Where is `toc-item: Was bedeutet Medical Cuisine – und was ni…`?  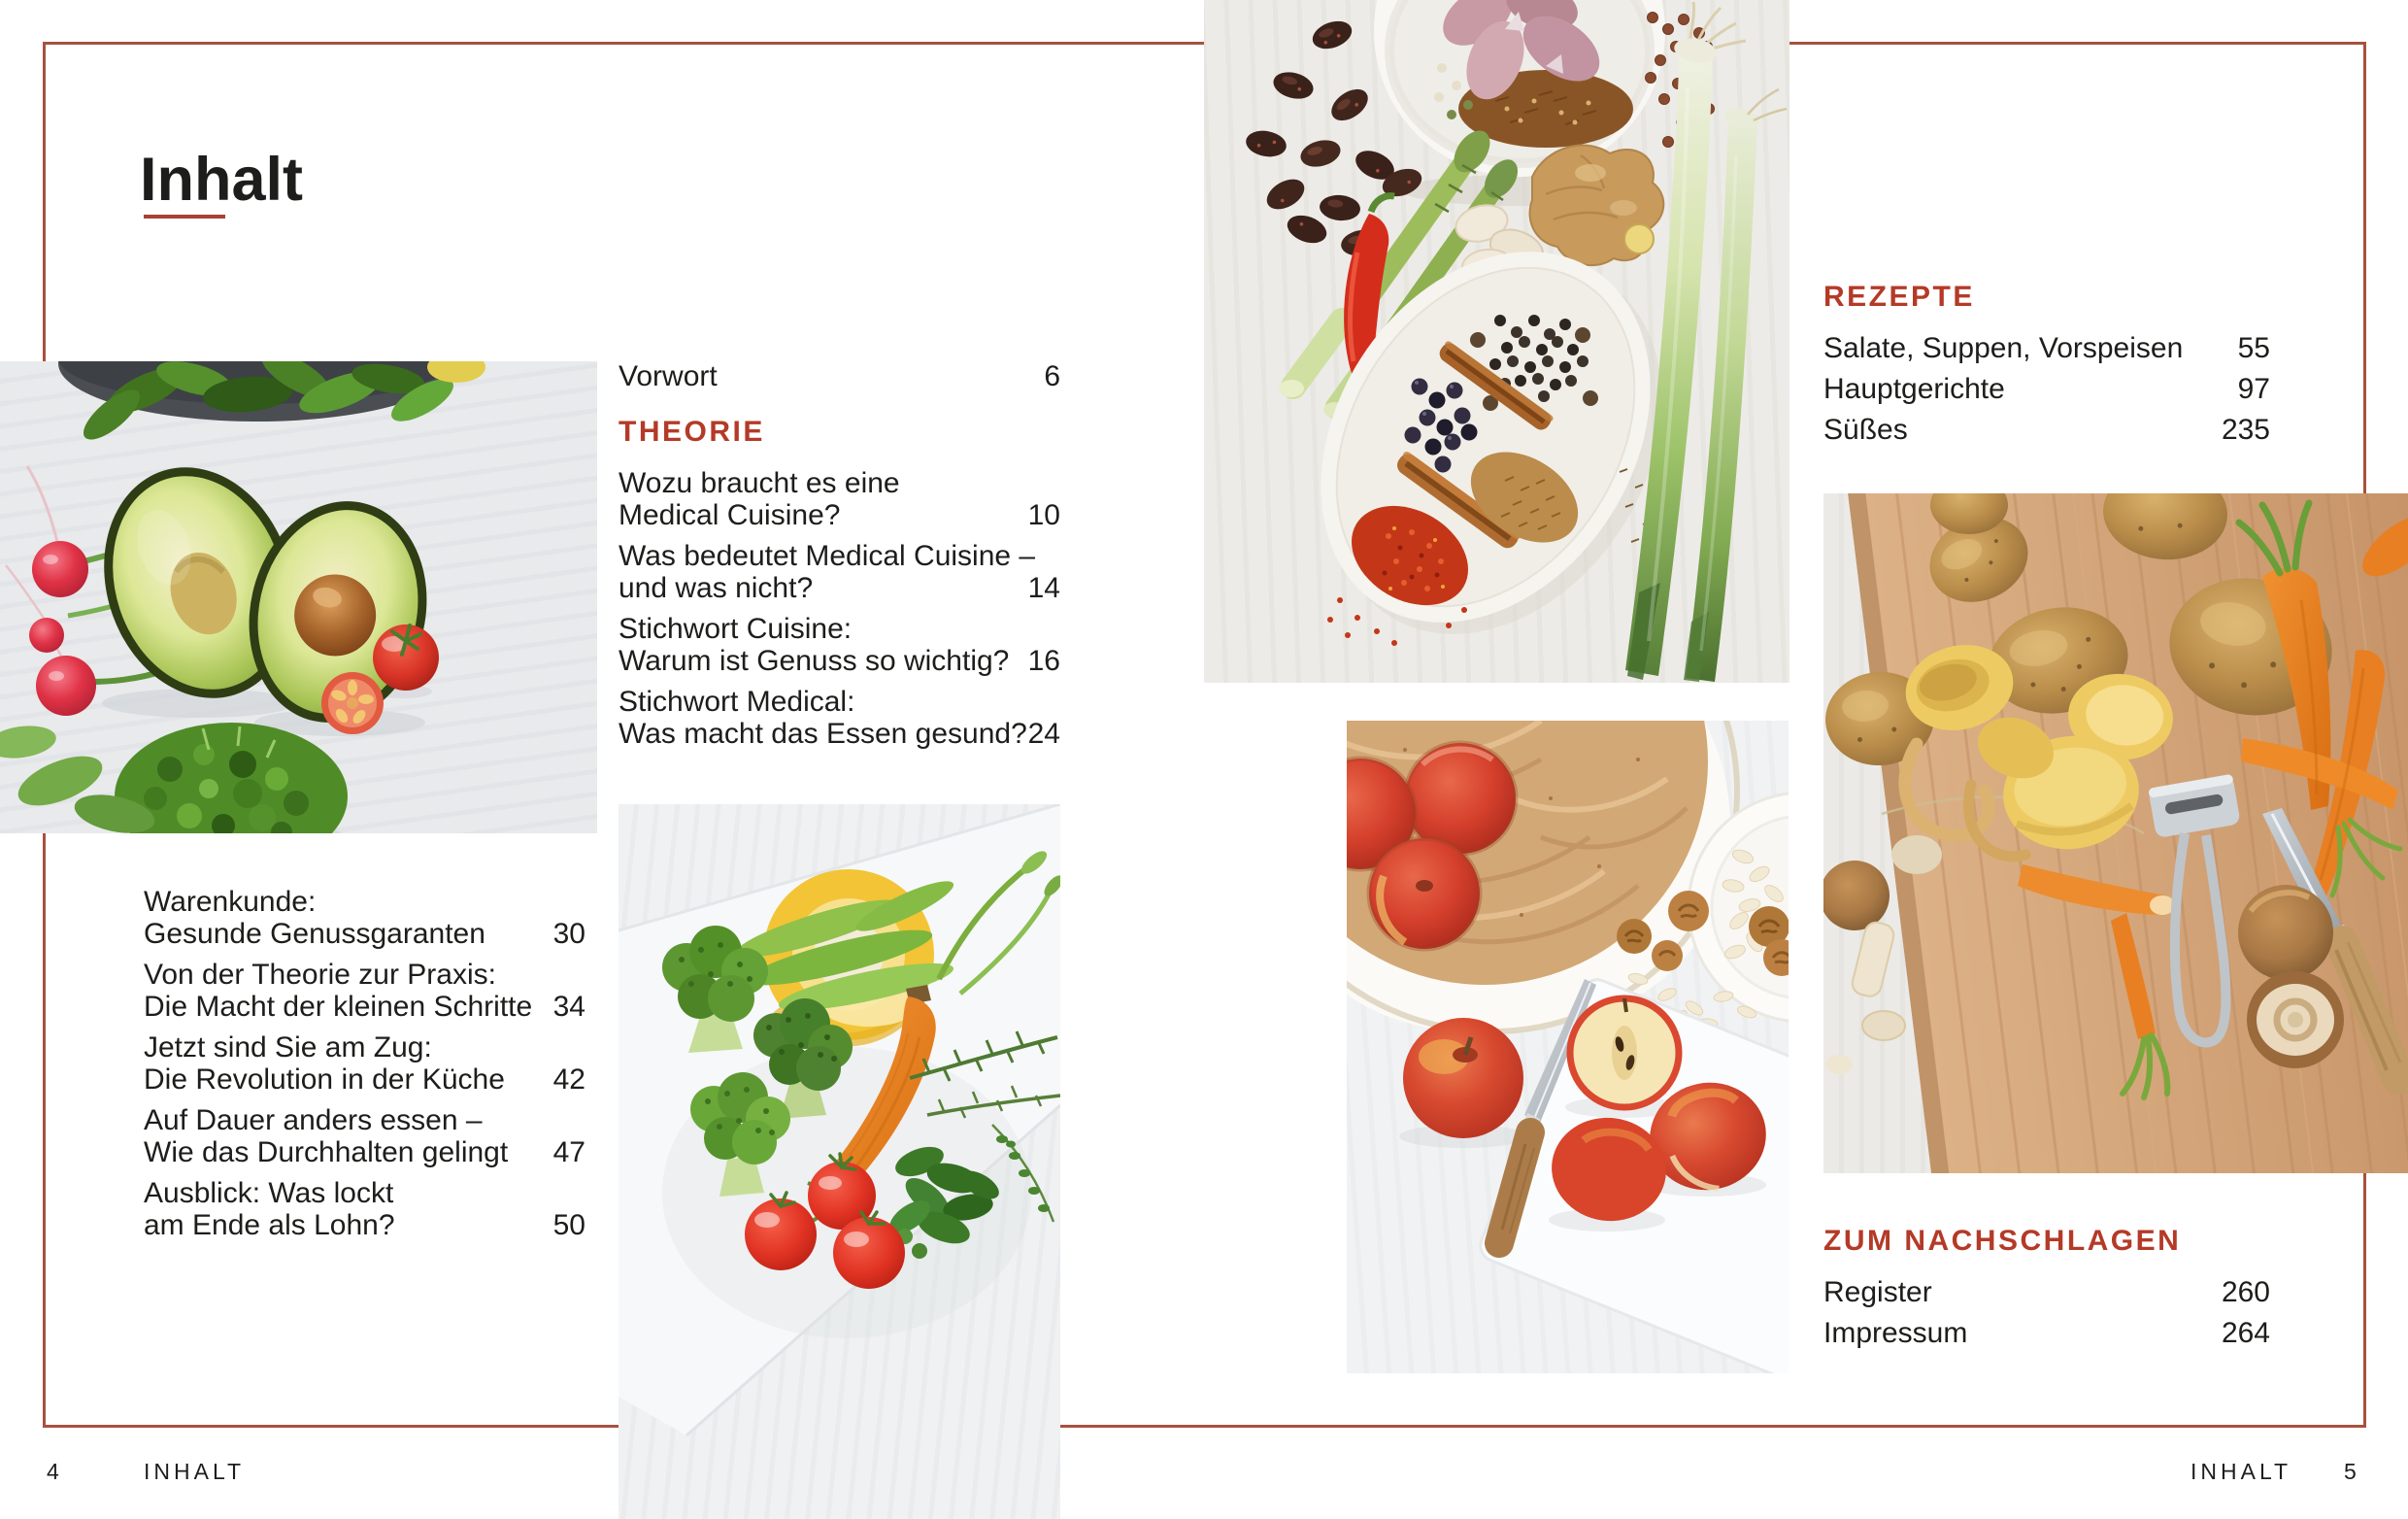
toc-item: Was bedeutet Medical Cuisine – und was ni… is located at coordinates (840, 572).